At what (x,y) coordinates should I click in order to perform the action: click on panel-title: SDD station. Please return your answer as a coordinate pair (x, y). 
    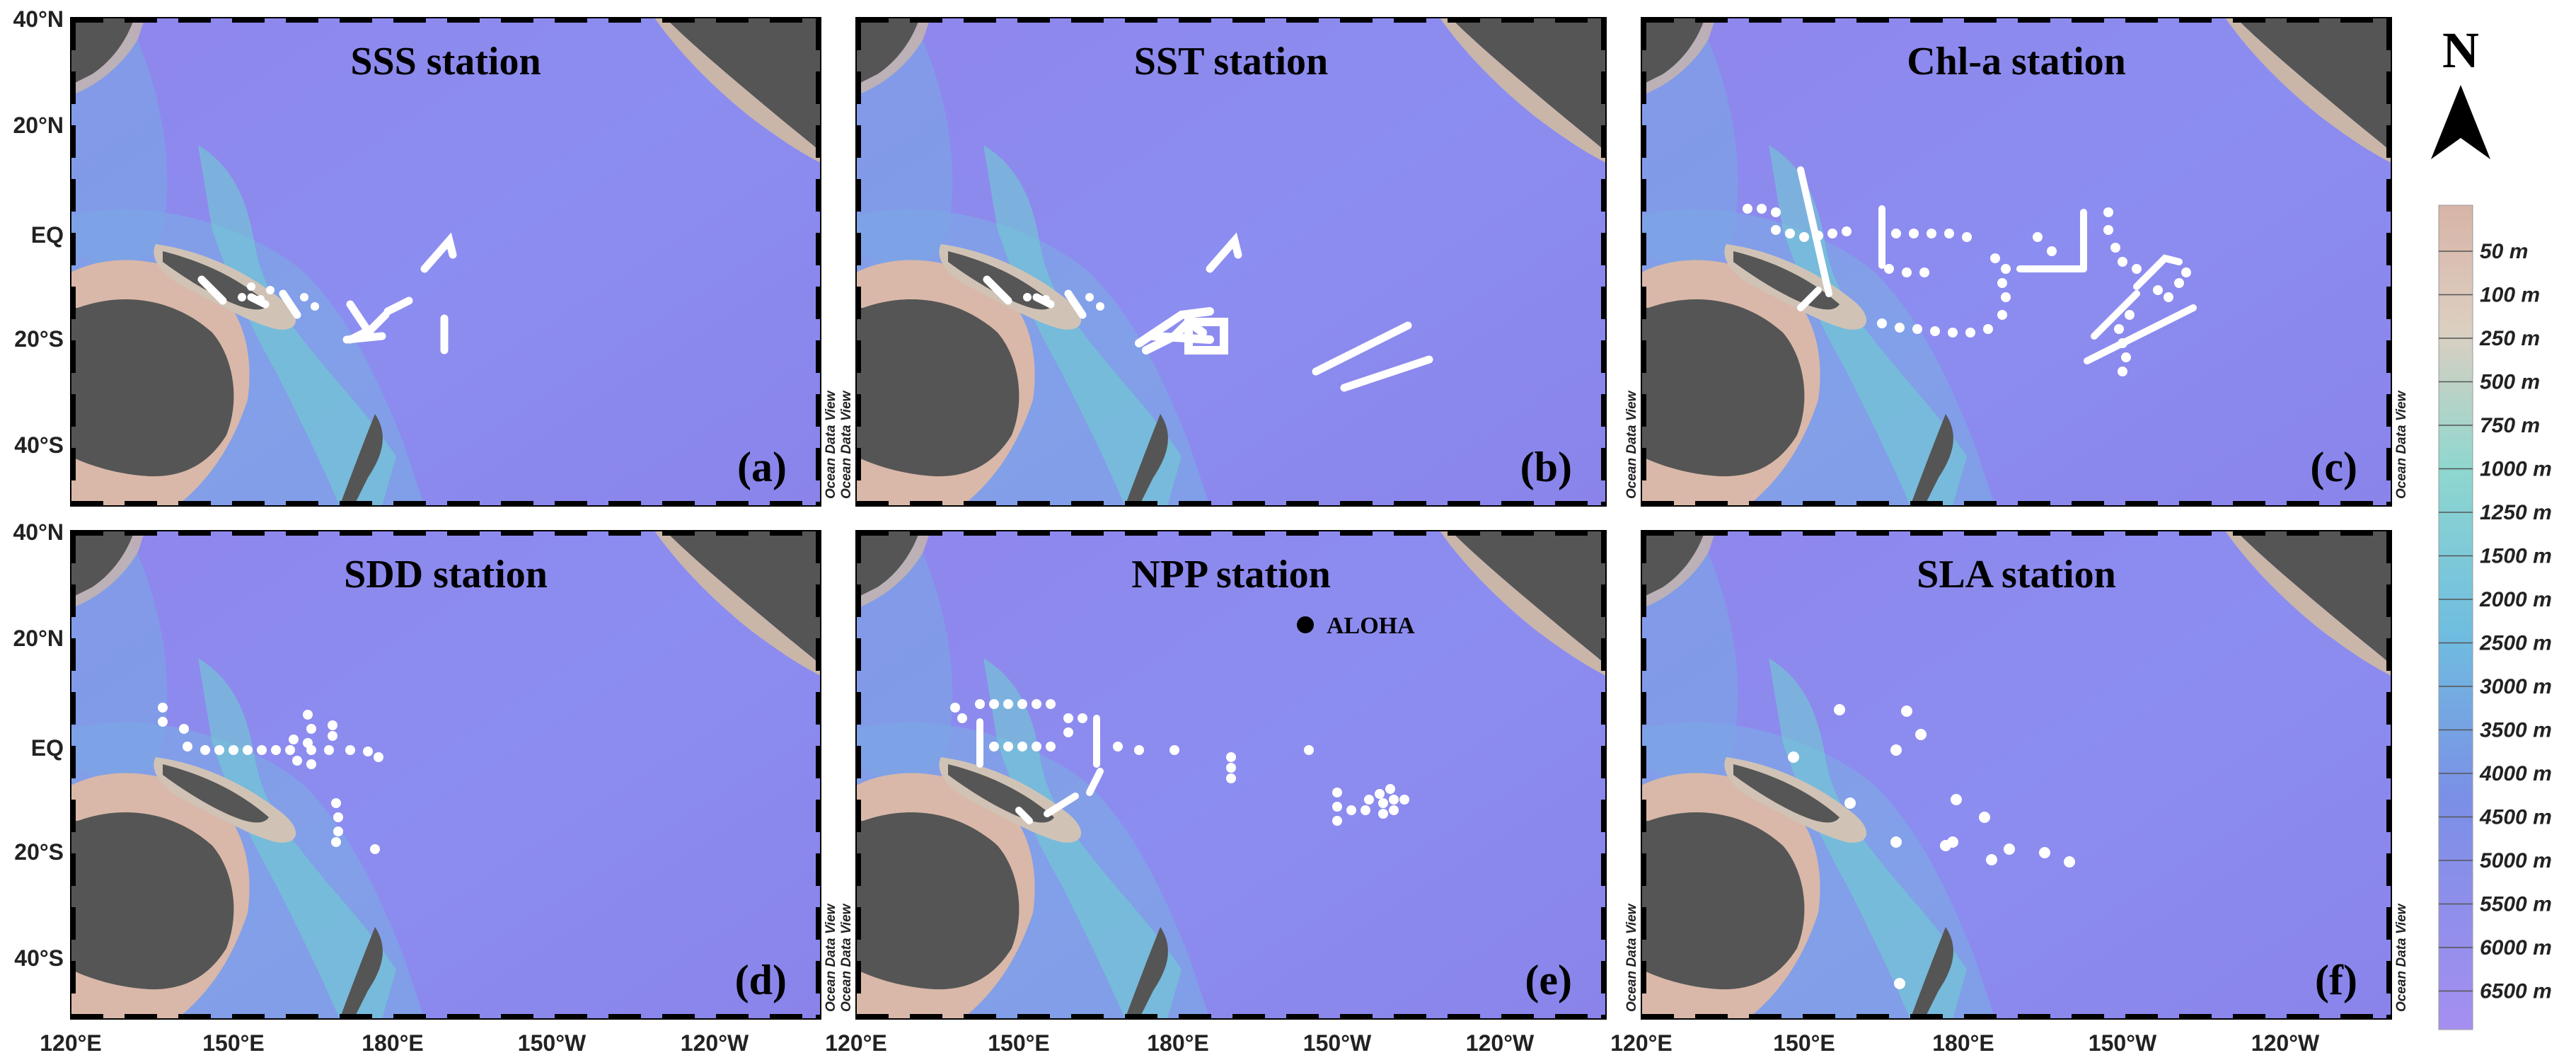
    Looking at the image, I should click on (446, 575).